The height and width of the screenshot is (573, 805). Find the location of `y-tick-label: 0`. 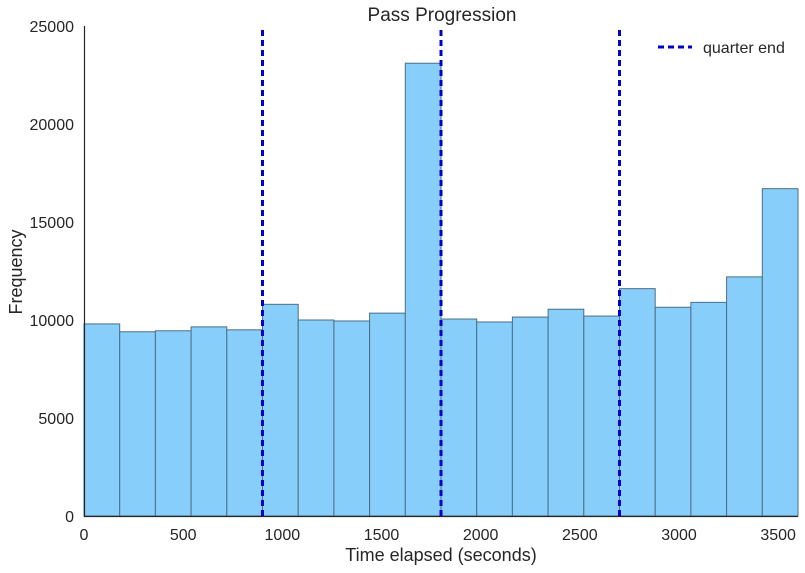

y-tick-label: 0 is located at coordinates (69, 517).